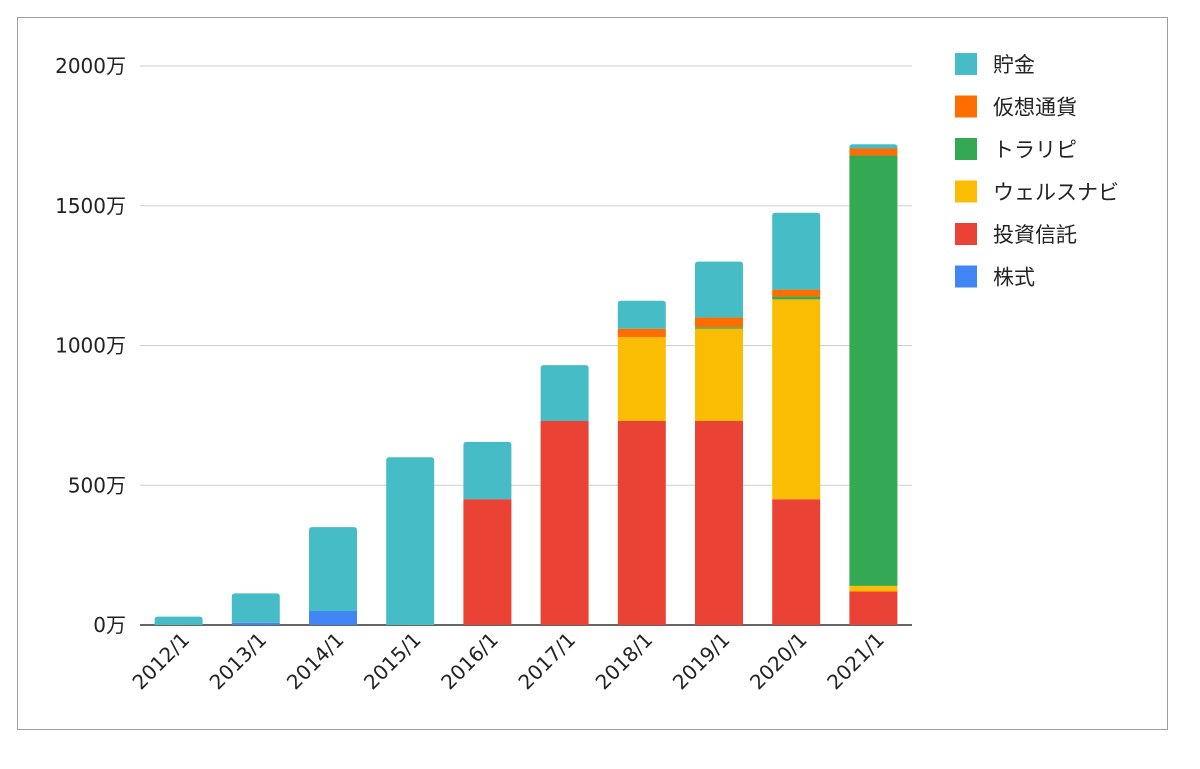 The width and height of the screenshot is (1200, 769). What do you see at coordinates (701, 661) in the screenshot?
I see `x-tick-label: 2019/1` at bounding box center [701, 661].